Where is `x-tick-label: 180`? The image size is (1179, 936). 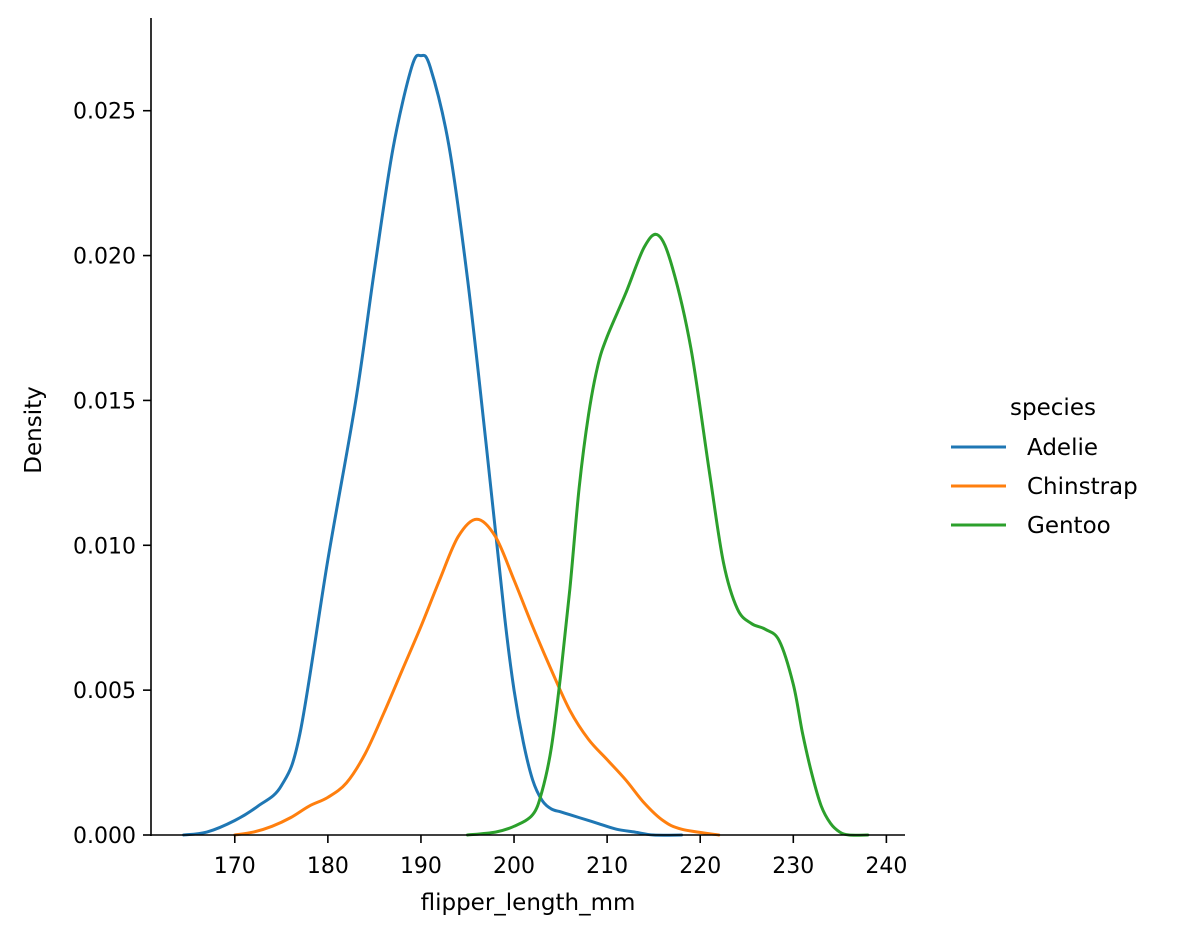
x-tick-label: 180 is located at coordinates (328, 866).